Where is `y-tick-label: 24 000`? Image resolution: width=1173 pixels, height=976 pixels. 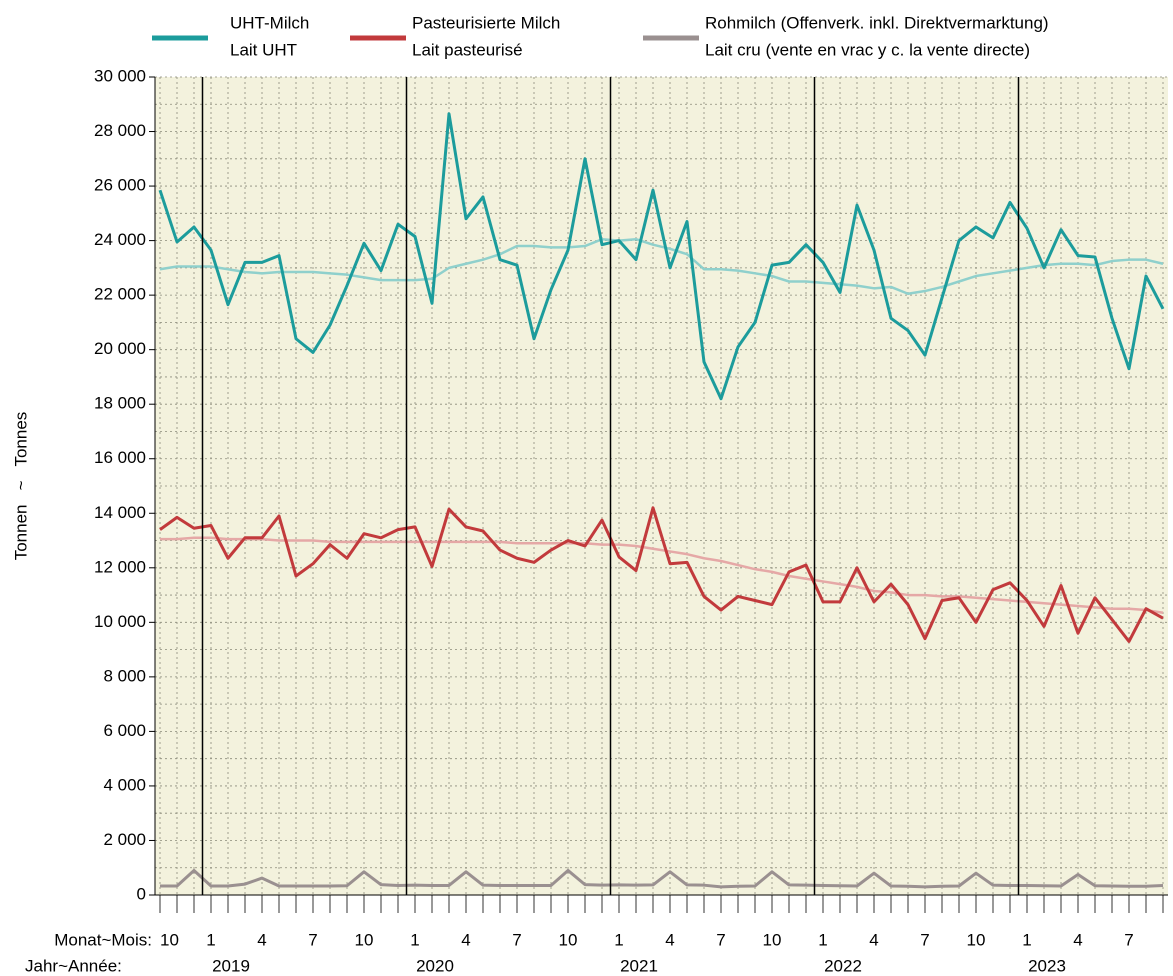 y-tick-label: 24 000 is located at coordinates (120, 239).